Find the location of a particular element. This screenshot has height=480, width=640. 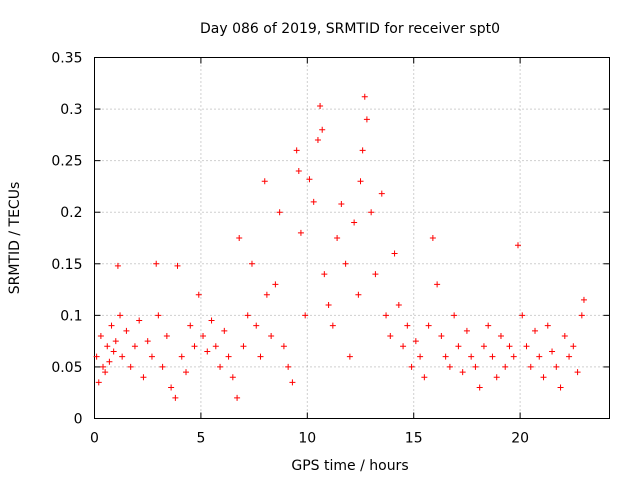

y-tick-label: 0.2 is located at coordinates (71, 213).